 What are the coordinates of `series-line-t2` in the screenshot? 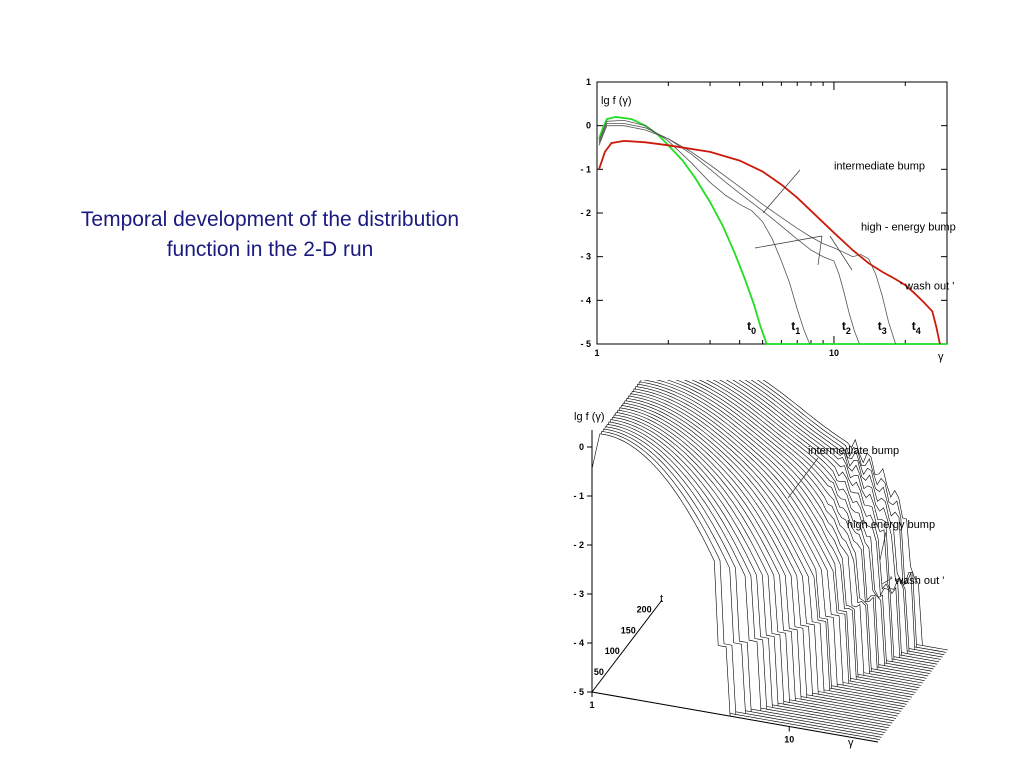 It's located at (729, 234).